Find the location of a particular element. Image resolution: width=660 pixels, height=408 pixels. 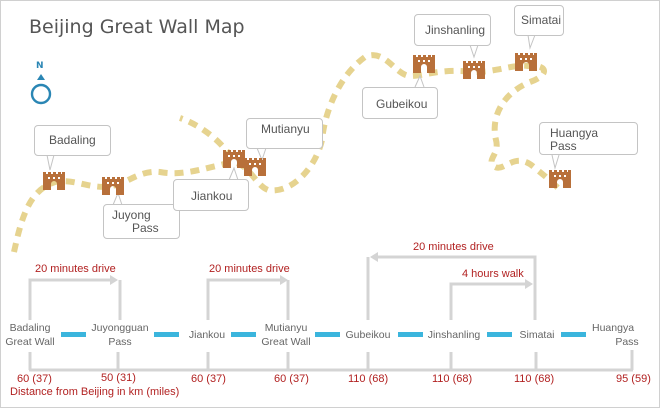

callout-jiankou: Jiankou is located at coordinates (211, 195).